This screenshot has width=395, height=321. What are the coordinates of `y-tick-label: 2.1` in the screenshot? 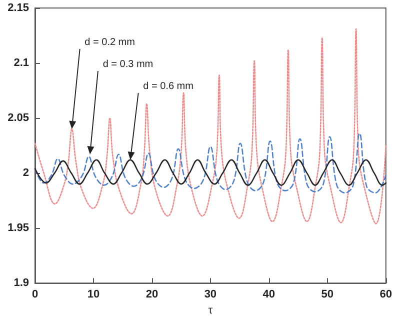 It's located at (21, 63).